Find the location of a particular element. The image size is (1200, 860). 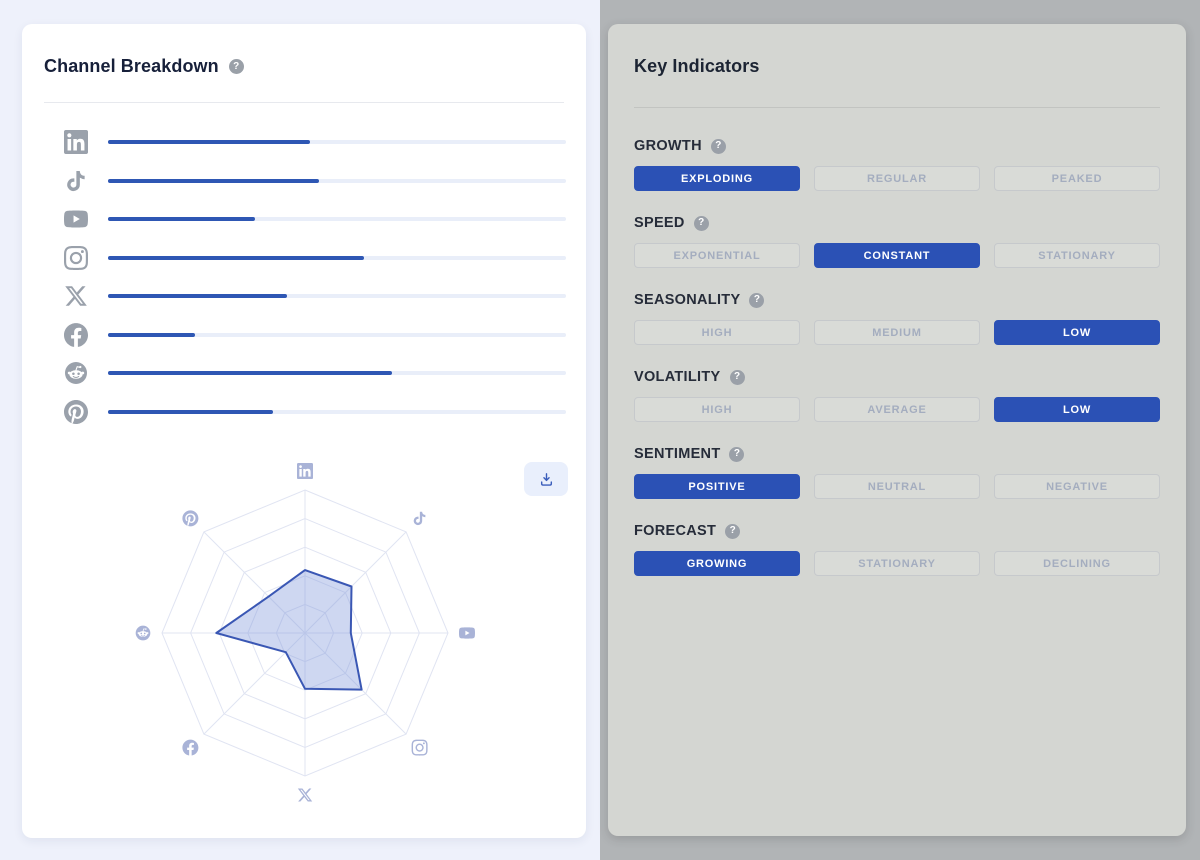

download-button is located at coordinates (546, 479).